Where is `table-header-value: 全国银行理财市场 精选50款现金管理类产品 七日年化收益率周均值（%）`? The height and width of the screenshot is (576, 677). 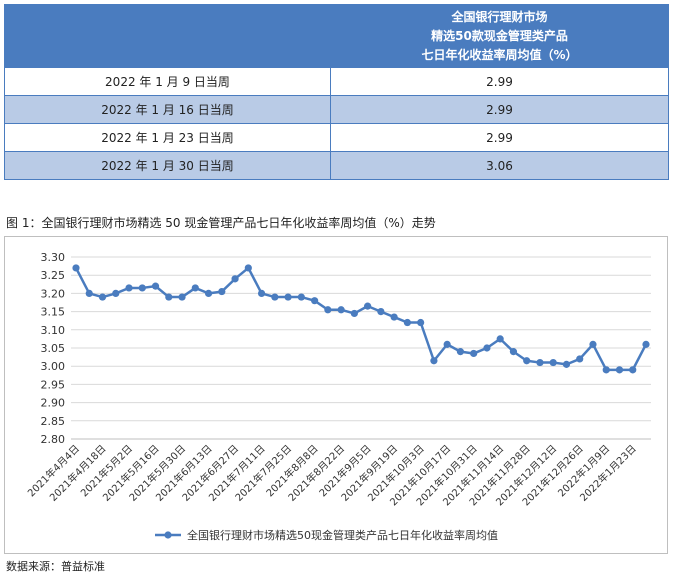
table-header-value: 全国银行理财市场 精选50款现金管理类产品 七日年化收益率周均值（%） is located at coordinates (499, 36).